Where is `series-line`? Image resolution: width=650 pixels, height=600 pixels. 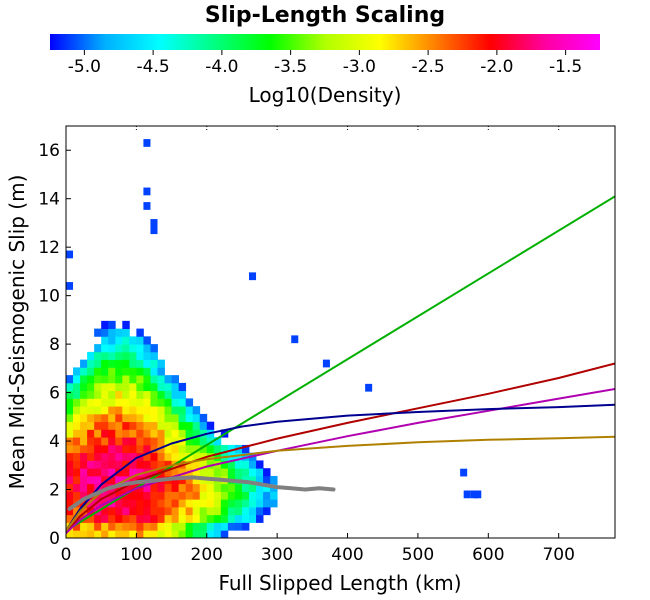
series-line is located at coordinates (340, 483).